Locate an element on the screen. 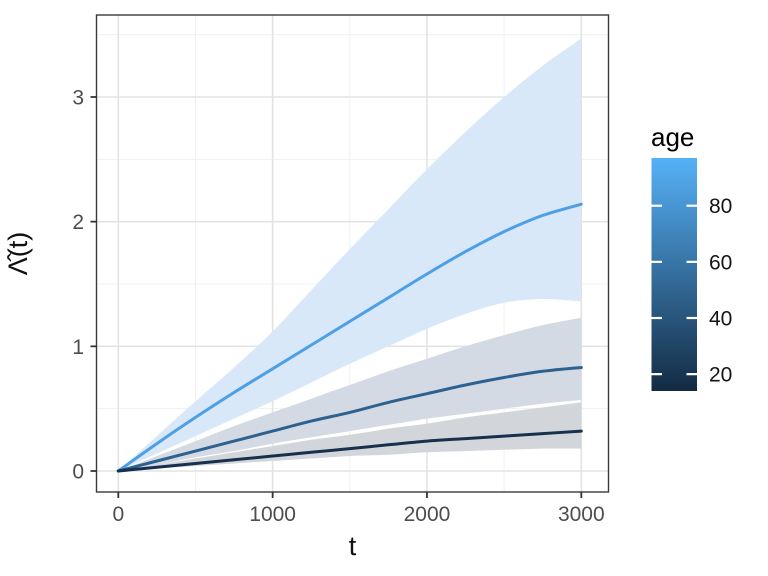 Image resolution: width=768 pixels, height=576 pixels. y-tick-label: 1 is located at coordinates (78, 347).